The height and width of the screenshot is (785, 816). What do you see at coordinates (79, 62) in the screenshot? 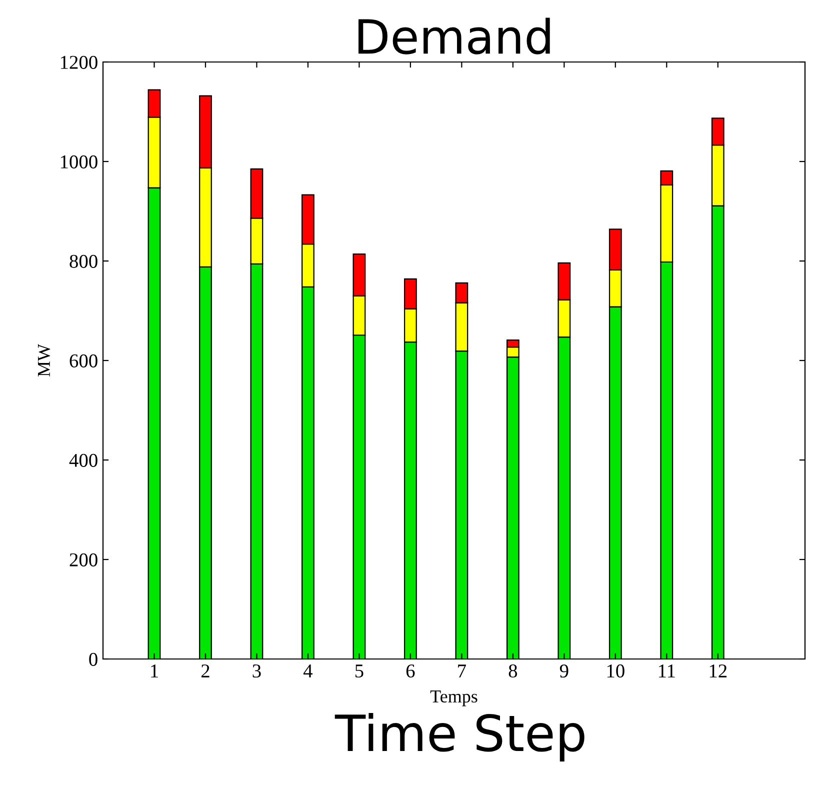
I see `y-tick-label: 1200` at bounding box center [79, 62].